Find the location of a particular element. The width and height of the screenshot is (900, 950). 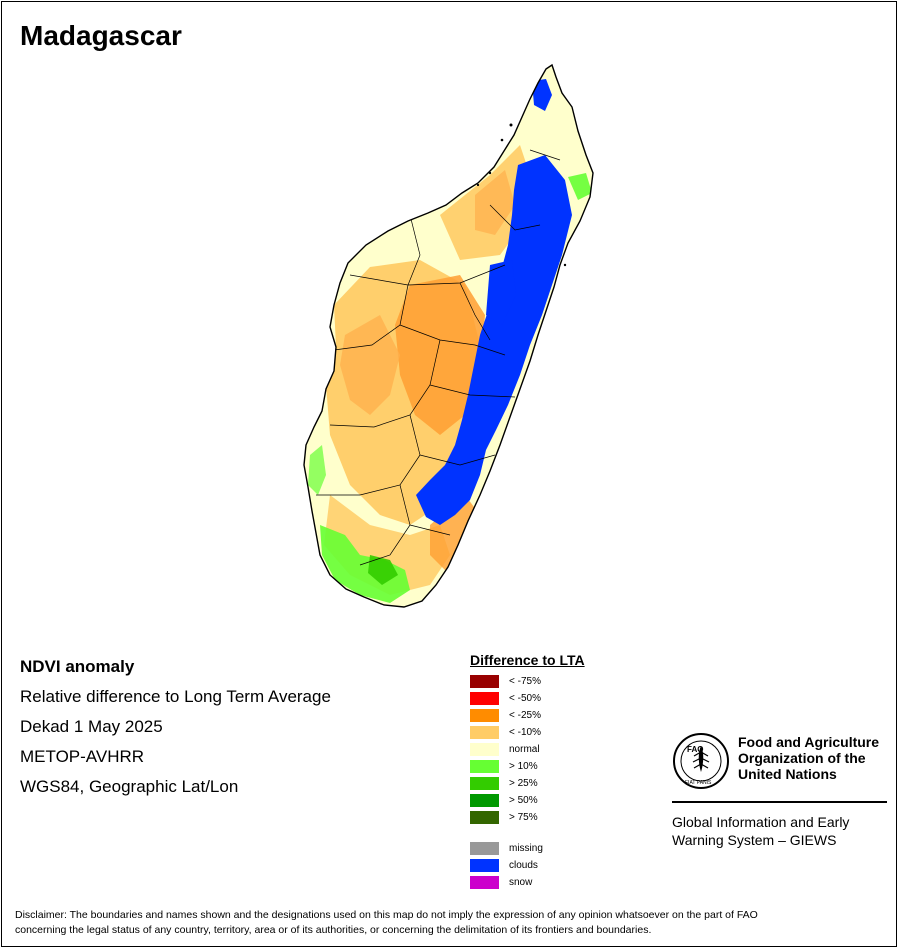

system-name-line2: Warning System – GIEWS is located at coordinates (754, 840).